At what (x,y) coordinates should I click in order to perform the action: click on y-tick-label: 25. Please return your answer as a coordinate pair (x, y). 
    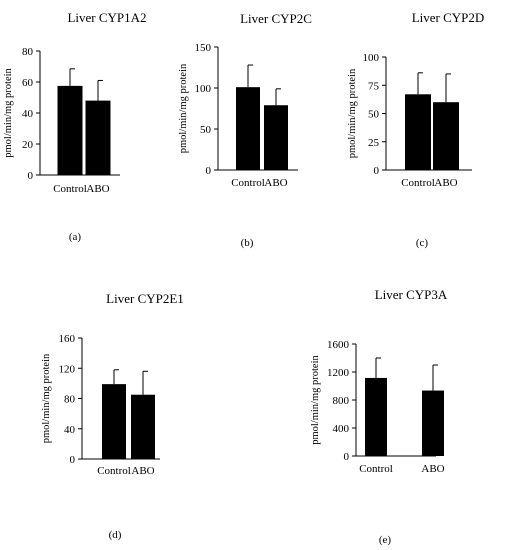
    Looking at the image, I should click on (374, 143).